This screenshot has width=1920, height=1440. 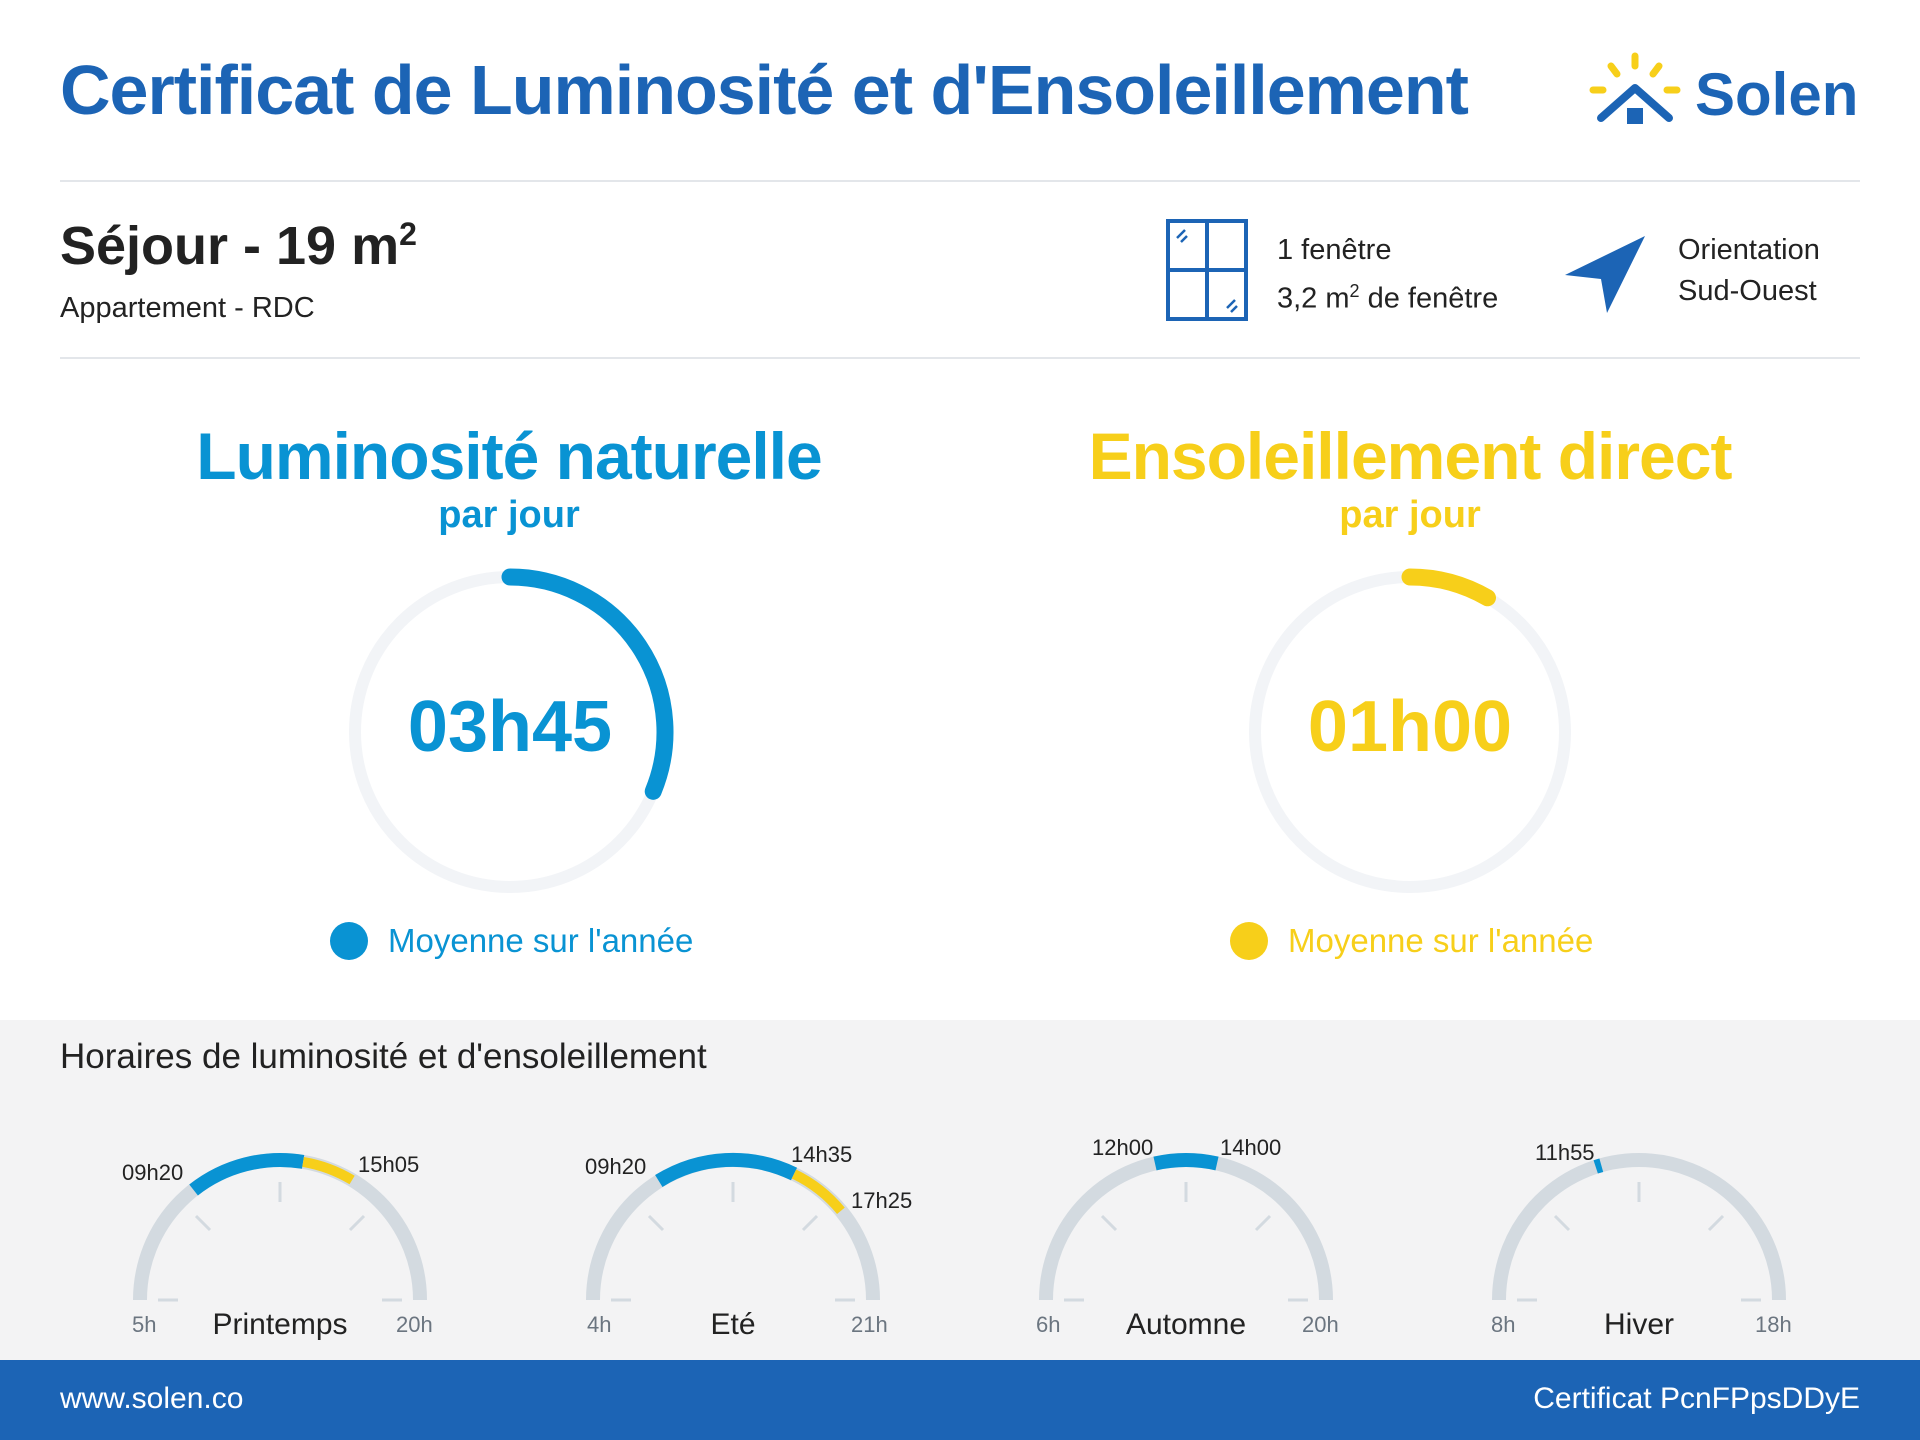 What do you see at coordinates (1048, 1324) in the screenshot?
I see `range-start: 6h` at bounding box center [1048, 1324].